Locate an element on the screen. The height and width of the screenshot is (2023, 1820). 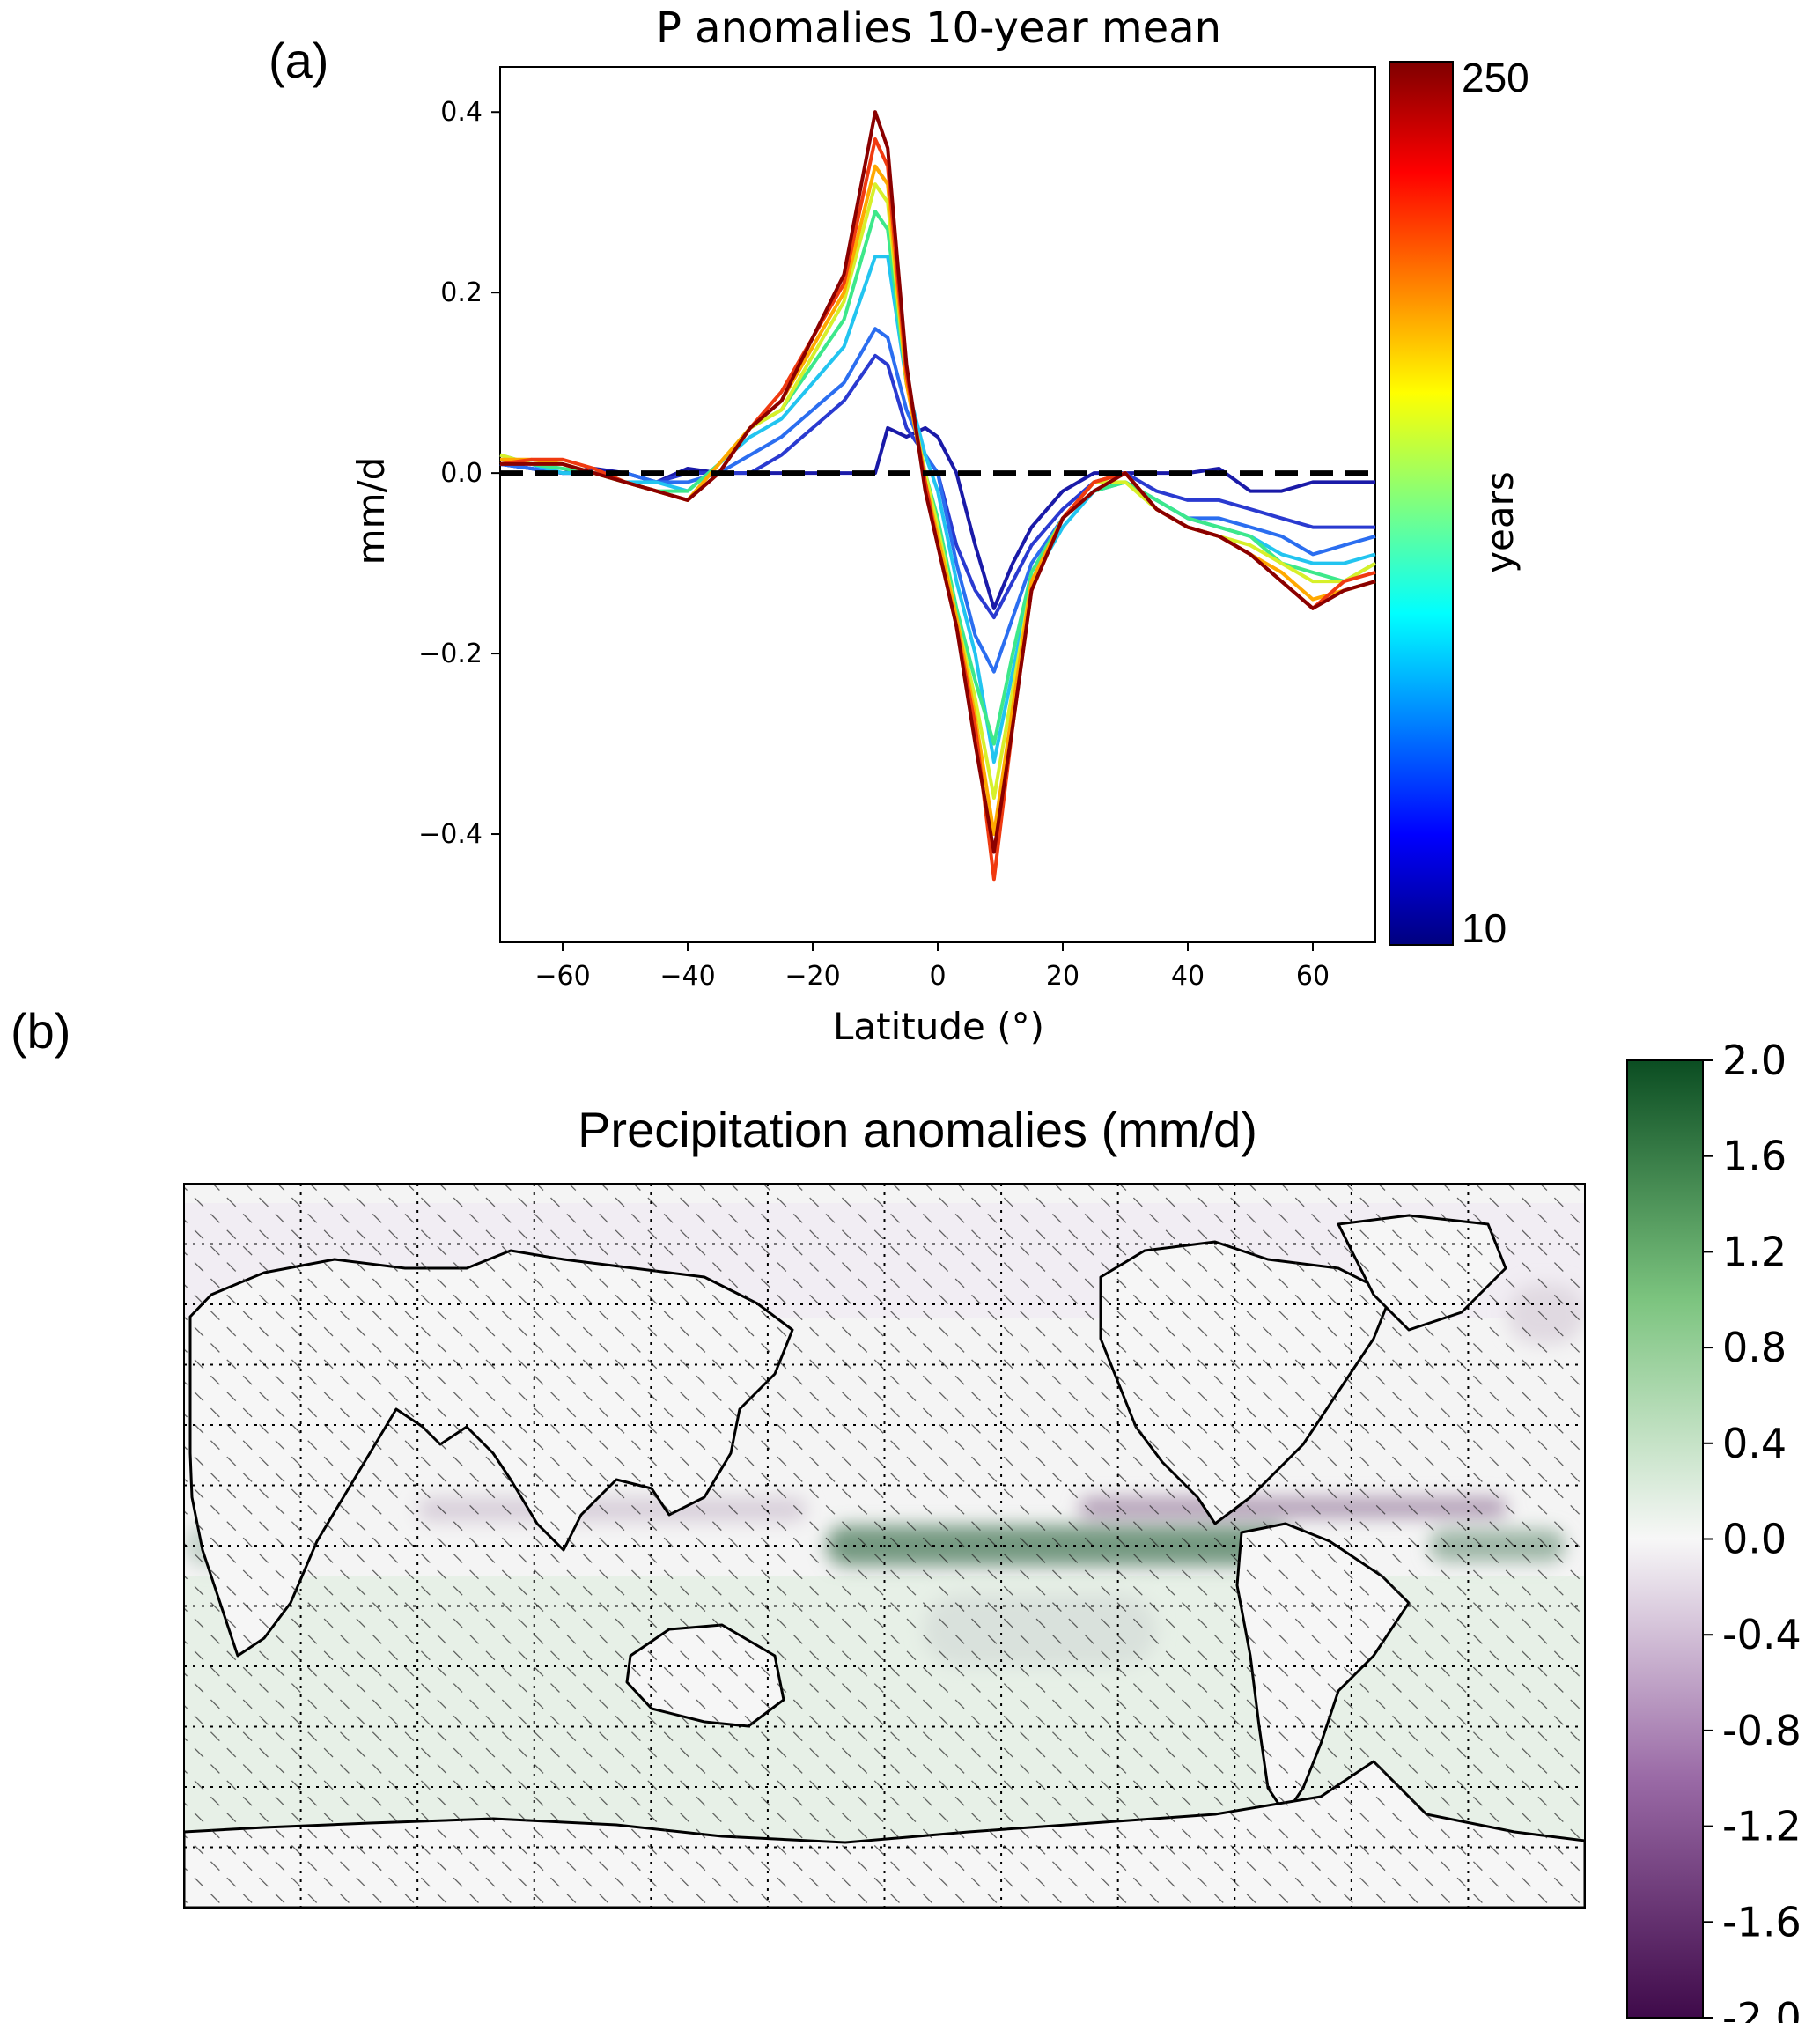
precip-colorbar-ticks: 2.0 1.6 1.2 0.8 0.4 0.0 -0.4 -0.8 -1.2 -1.6 -2.0 is located at coordinates (1752, 1530).